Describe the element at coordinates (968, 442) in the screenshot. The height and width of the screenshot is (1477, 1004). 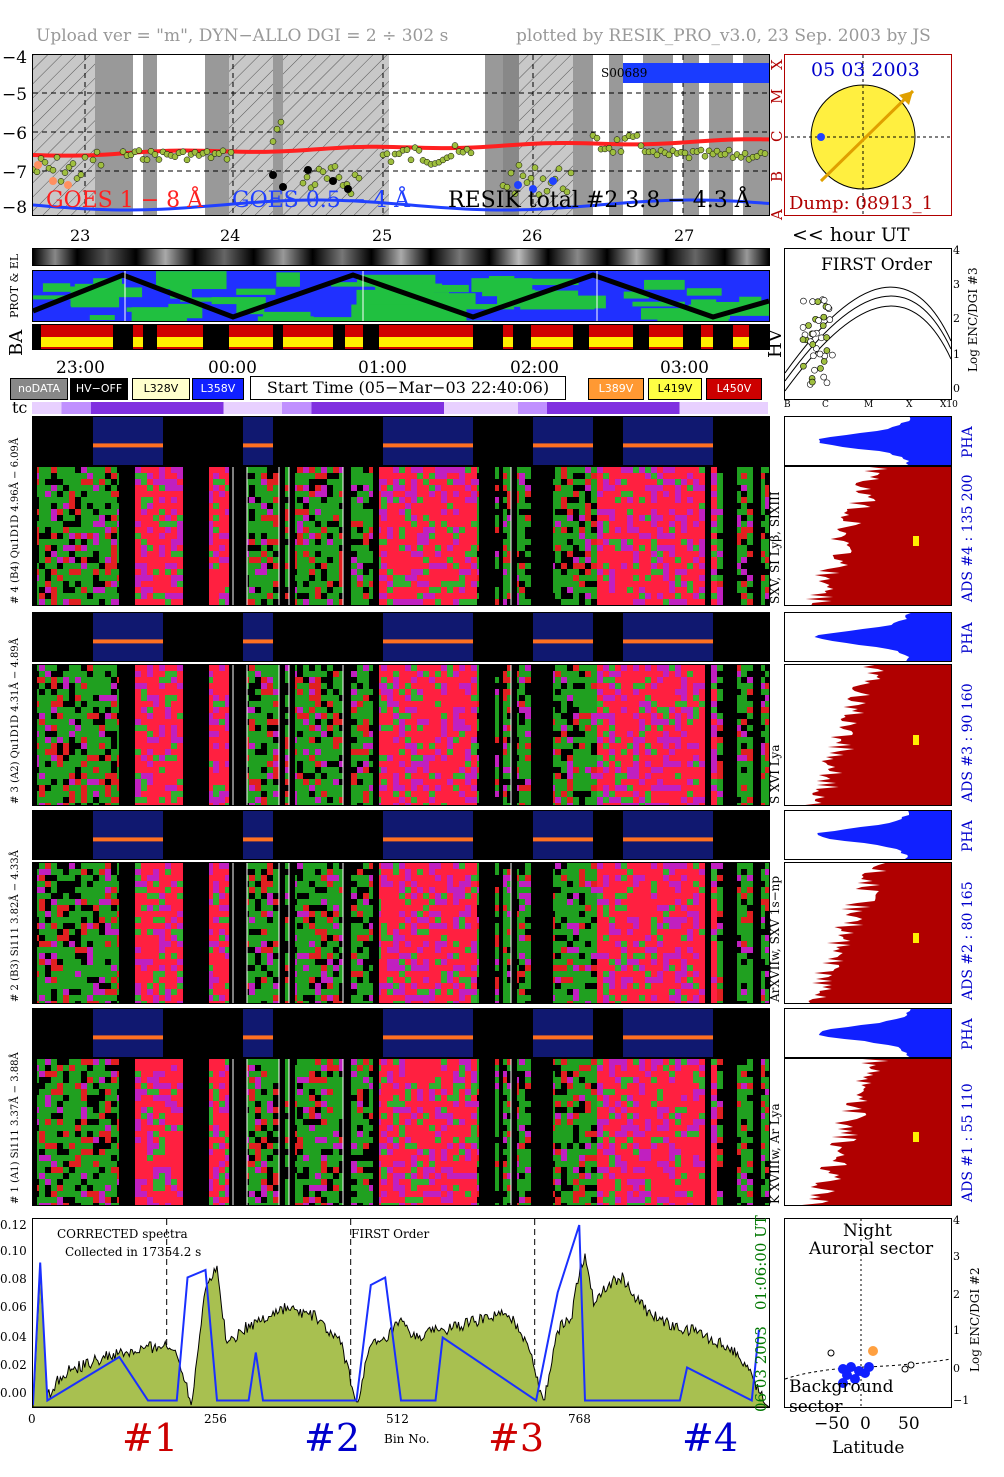
I see `pha-label: PHA` at that location.